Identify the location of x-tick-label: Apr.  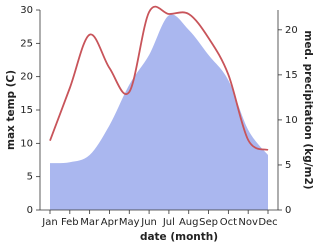
(110, 222).